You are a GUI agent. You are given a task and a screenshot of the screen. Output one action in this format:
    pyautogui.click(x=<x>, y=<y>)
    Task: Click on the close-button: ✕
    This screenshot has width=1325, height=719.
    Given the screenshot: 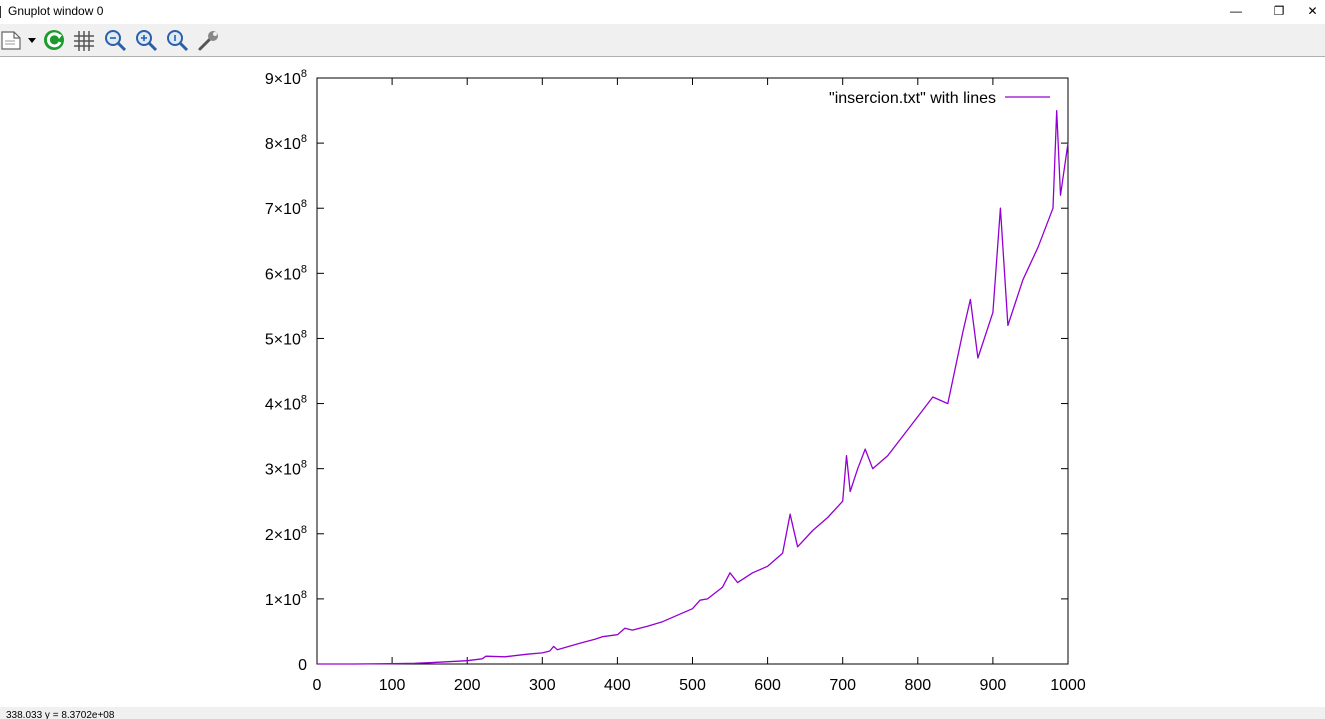 What is the action you would take?
    pyautogui.click(x=1312, y=11)
    